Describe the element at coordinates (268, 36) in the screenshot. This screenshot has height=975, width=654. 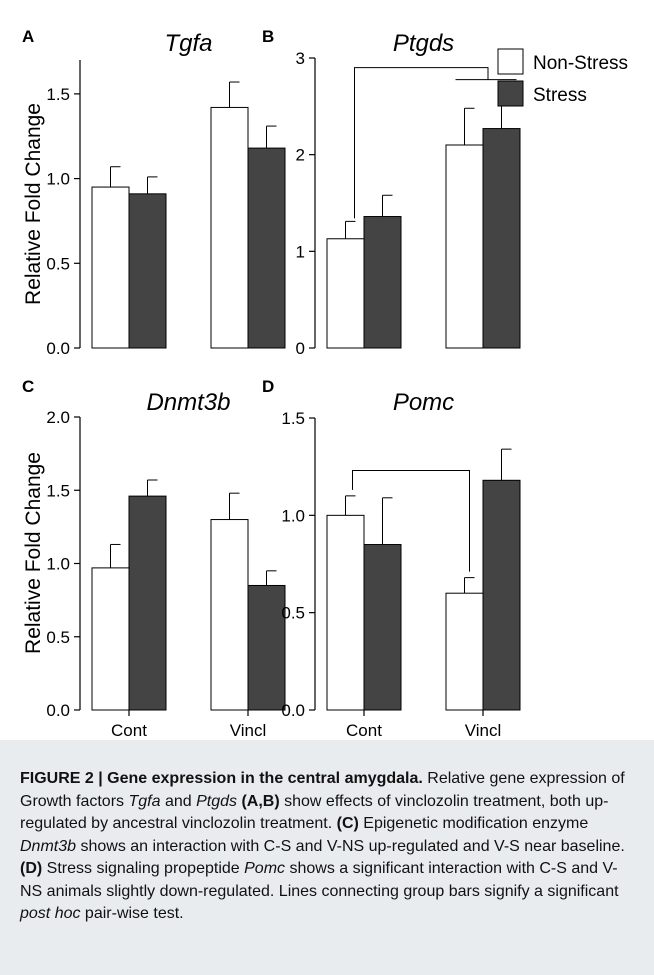
I see `panel-letter: B` at that location.